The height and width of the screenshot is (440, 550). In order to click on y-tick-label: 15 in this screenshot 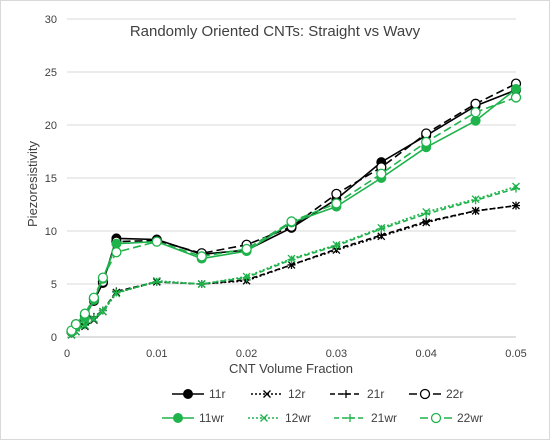, I will do `click(51, 179)`.